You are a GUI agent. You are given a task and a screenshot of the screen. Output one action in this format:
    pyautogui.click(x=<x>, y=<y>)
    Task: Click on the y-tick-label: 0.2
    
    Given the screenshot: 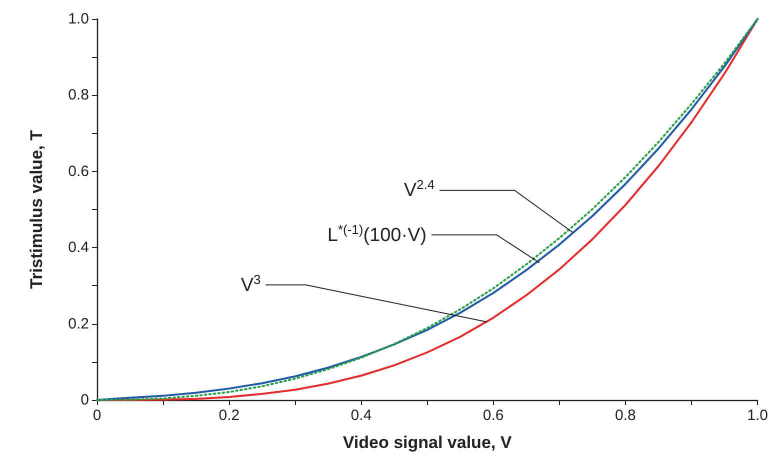 What is the action you would take?
    pyautogui.click(x=78, y=323)
    